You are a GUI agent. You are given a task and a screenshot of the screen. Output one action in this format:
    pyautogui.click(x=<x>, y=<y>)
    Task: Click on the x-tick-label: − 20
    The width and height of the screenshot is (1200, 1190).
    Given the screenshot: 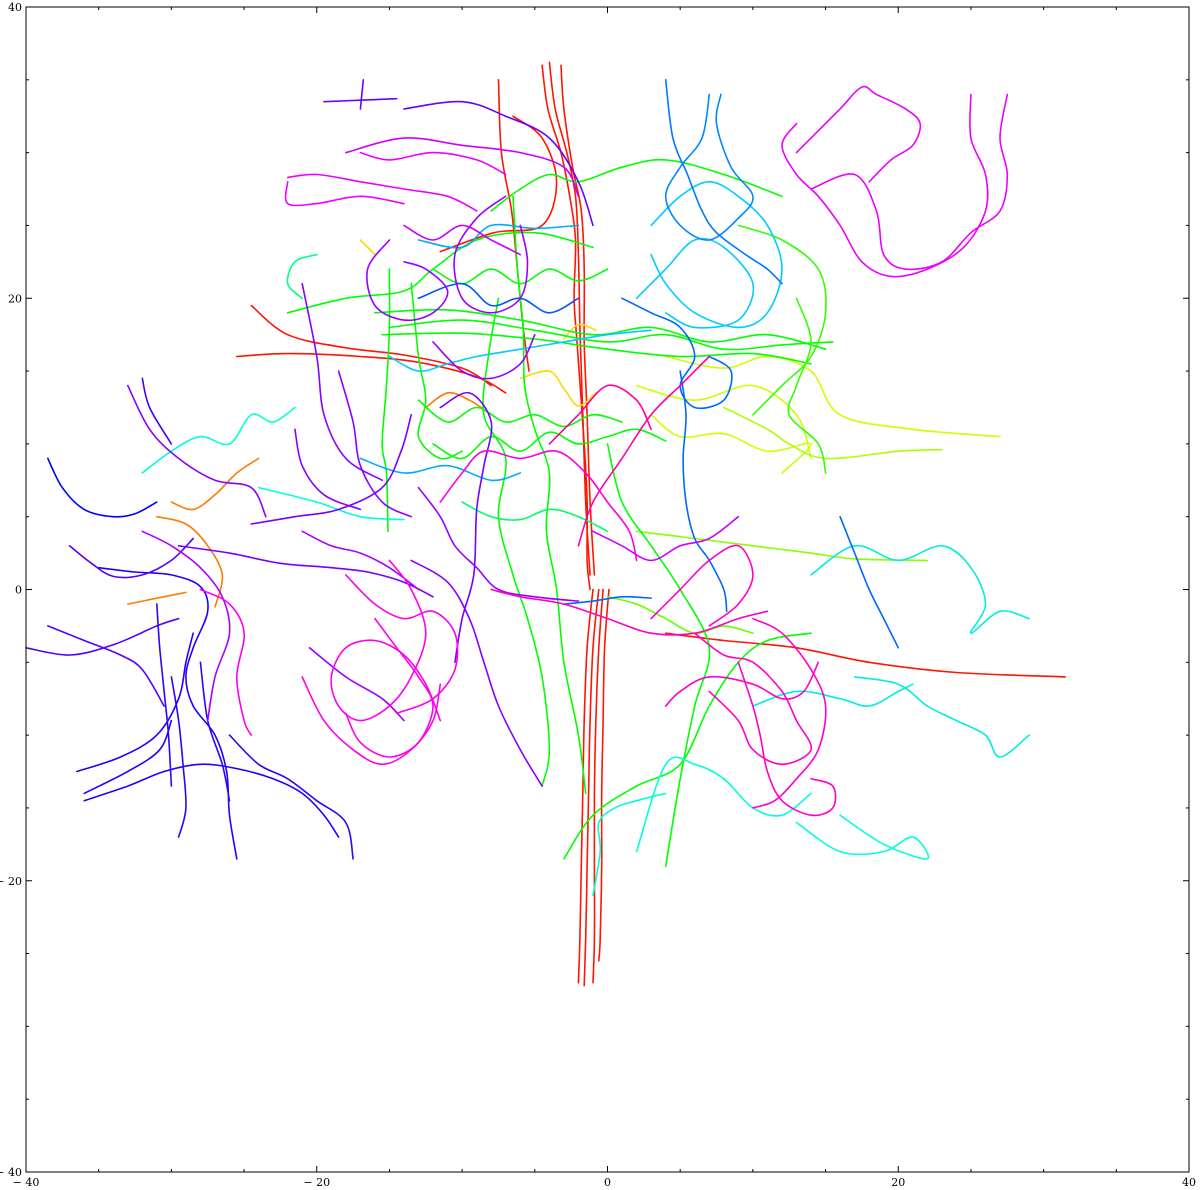 What is the action you would take?
    pyautogui.click(x=316, y=1182)
    